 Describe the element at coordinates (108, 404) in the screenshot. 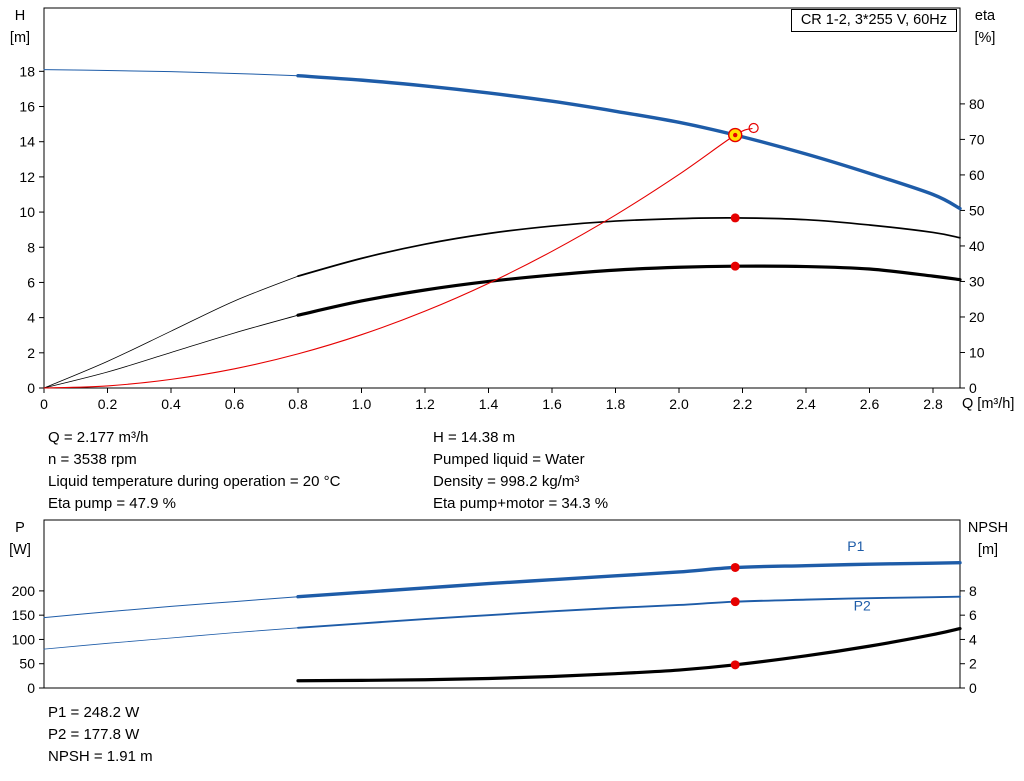

I see `x-axis-tick-label: 0.2` at that location.